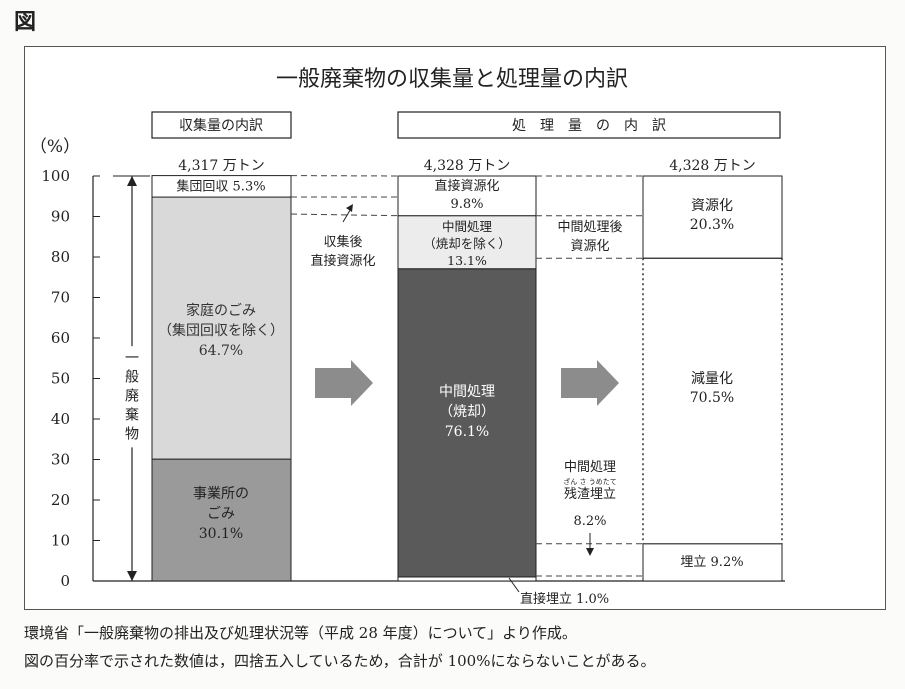  I want to click on label-intermediate-other-line-1: （焼却を除く）, so click(467, 243).